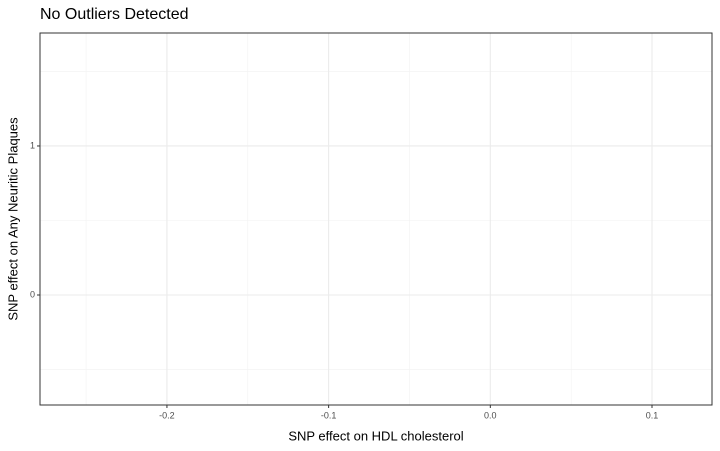 This screenshot has width=720, height=451. What do you see at coordinates (114, 14) in the screenshot?
I see `chart-title: No Outliers Detected` at bounding box center [114, 14].